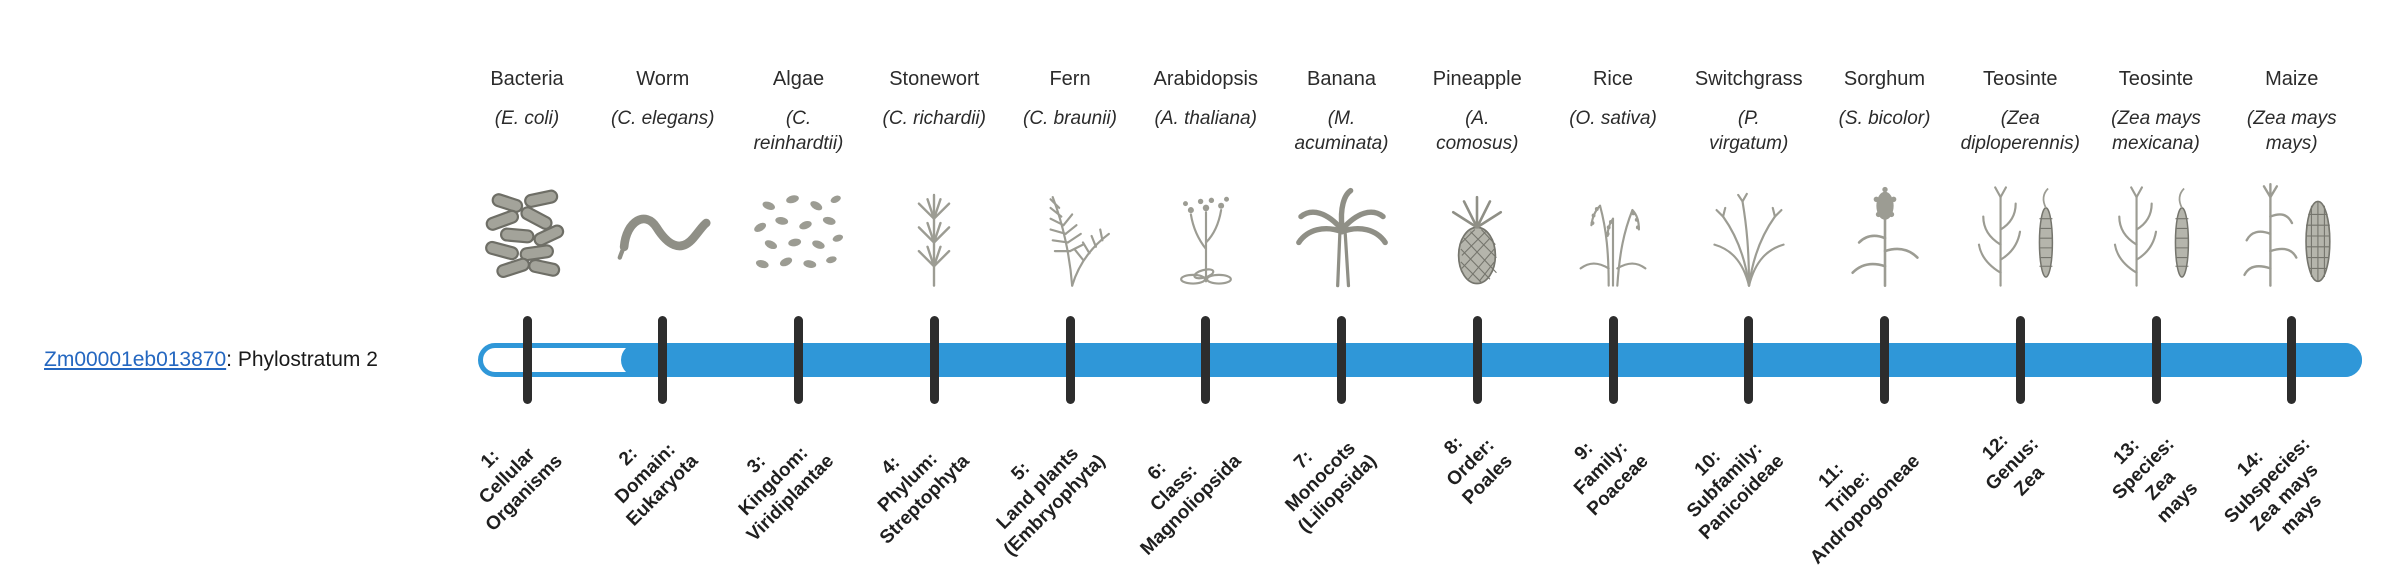 The height and width of the screenshot is (580, 2400). What do you see at coordinates (1477, 131) in the screenshot?
I see `organism-scientific-name: (A. comosus)` at bounding box center [1477, 131].